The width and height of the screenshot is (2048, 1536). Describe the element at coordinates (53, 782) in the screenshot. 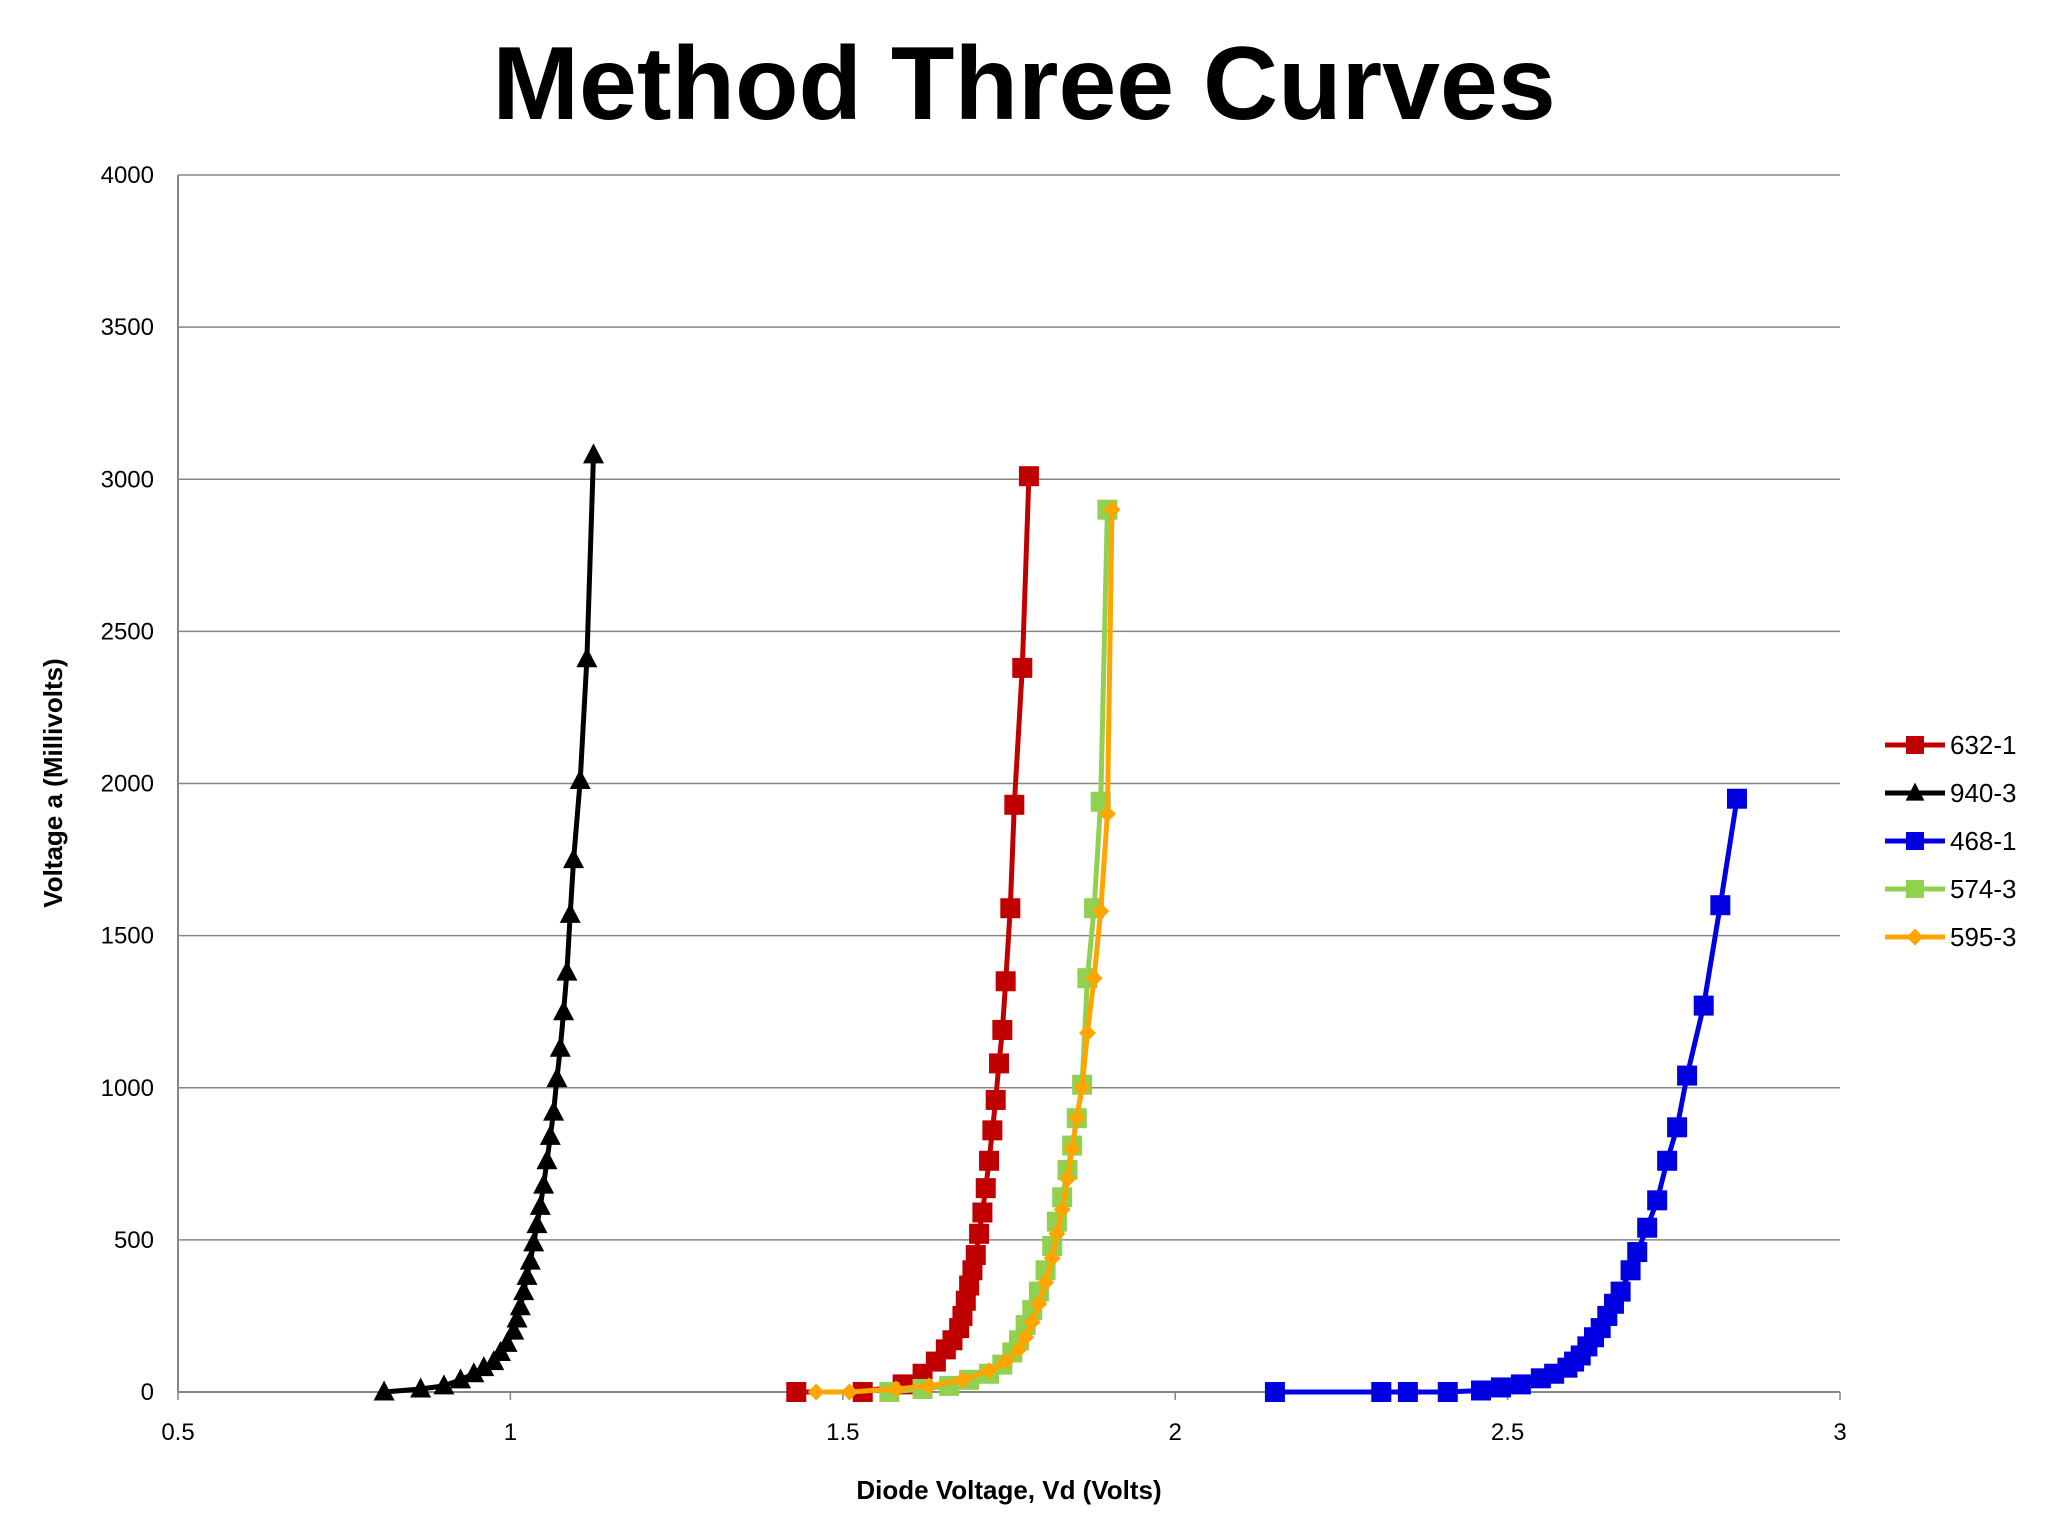

I see `y-axis-title: Voltage a (Millivolts)` at that location.